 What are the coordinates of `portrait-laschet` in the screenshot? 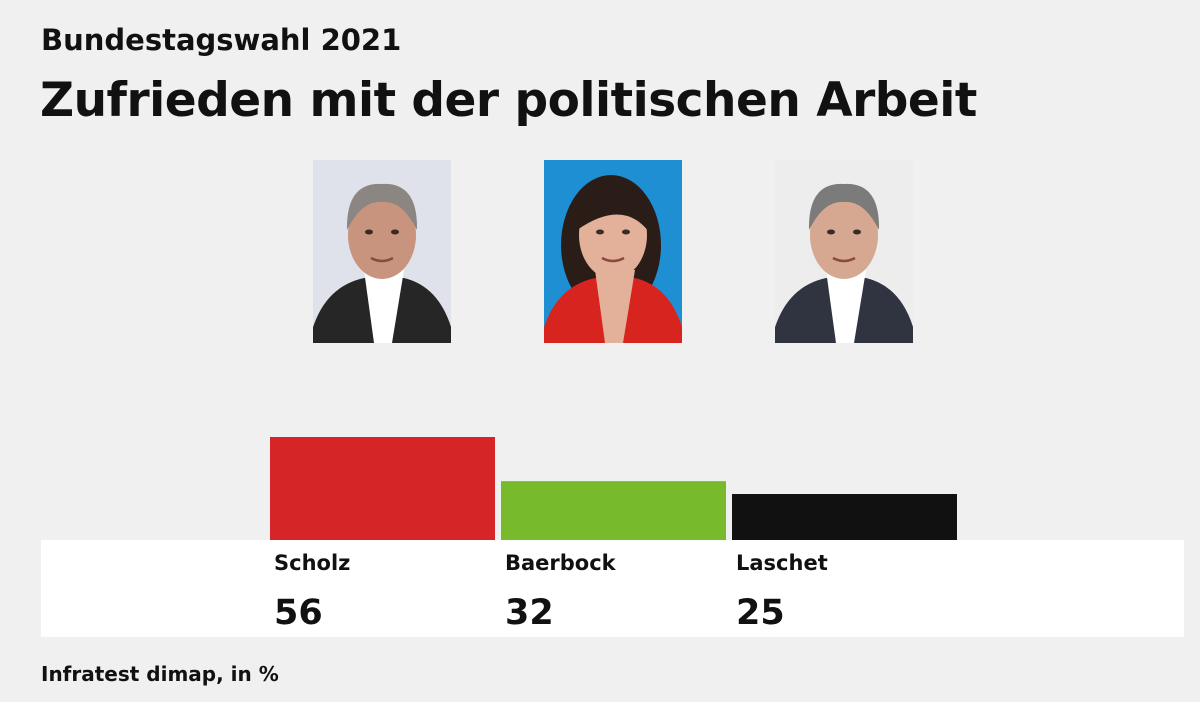 It's located at (844, 251).